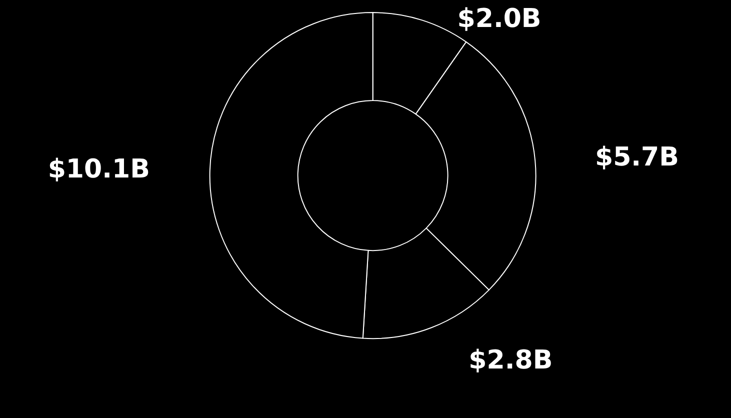 The image size is (731, 418). What do you see at coordinates (99, 169) in the screenshot?
I see `data-label: $10.1B` at bounding box center [99, 169].